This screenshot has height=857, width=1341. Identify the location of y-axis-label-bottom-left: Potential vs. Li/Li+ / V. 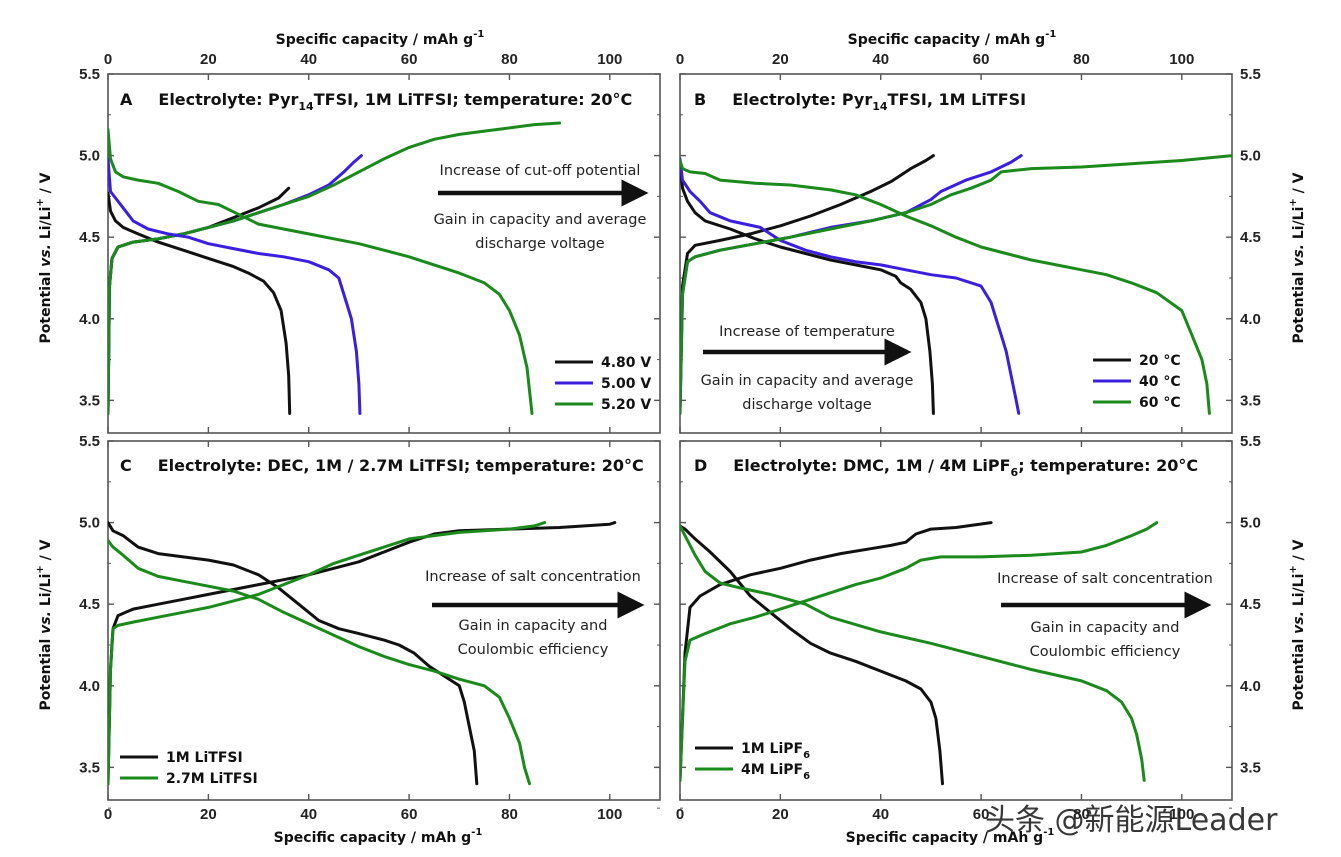
(44, 624).